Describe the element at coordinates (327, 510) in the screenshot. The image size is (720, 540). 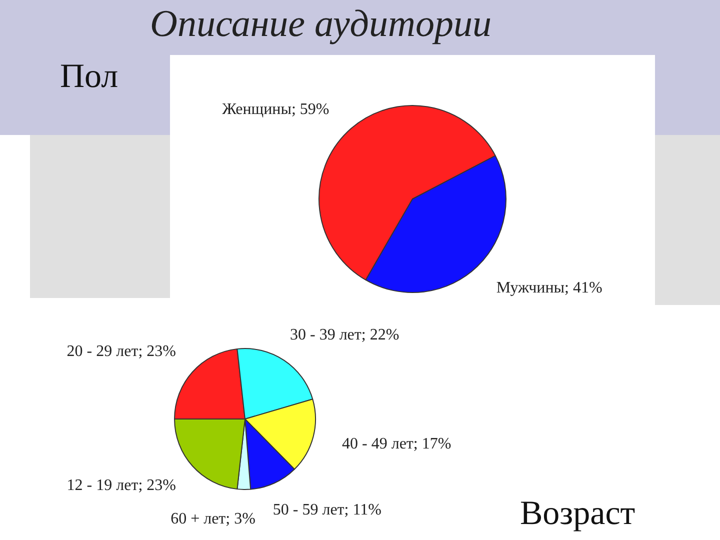
I see `slice-label: 50 - 59 лет; 11%` at that location.